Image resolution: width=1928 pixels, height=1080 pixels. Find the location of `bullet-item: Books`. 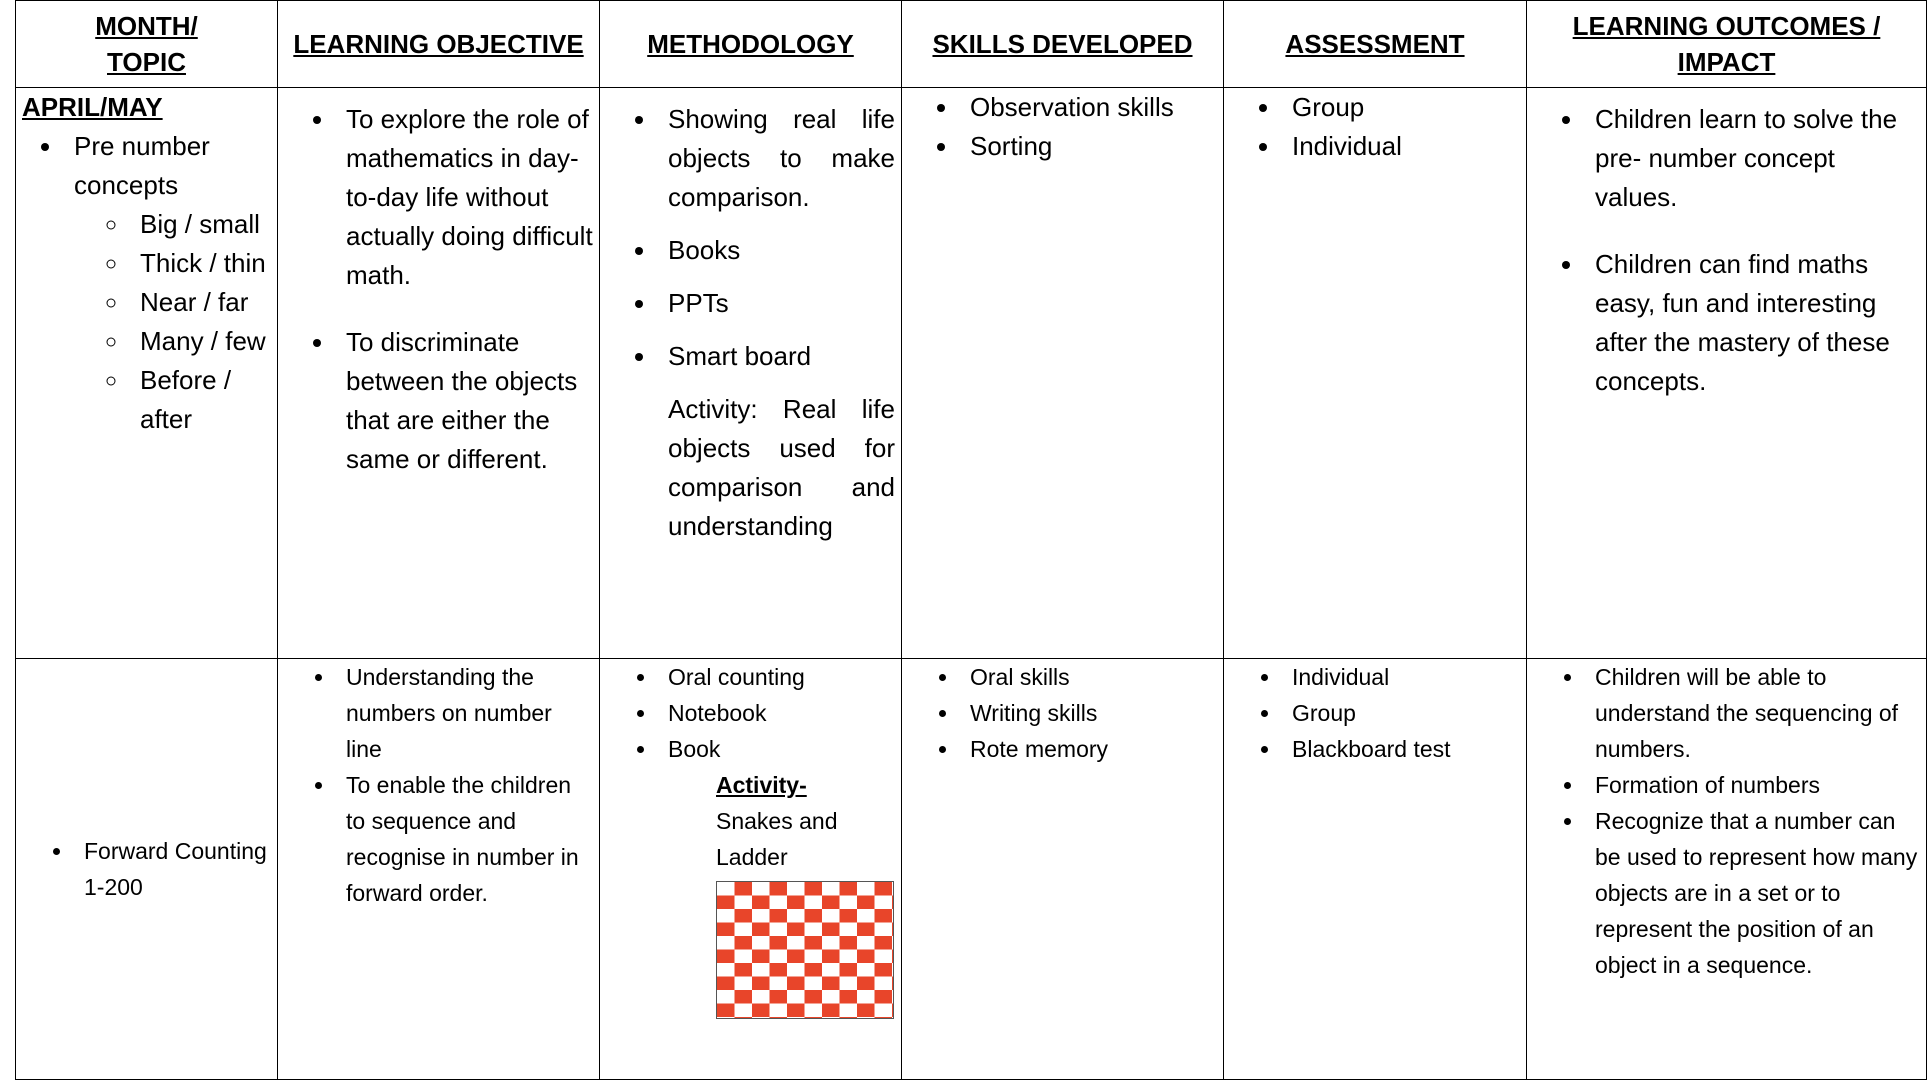

bullet-item: Books is located at coordinates (776, 250).